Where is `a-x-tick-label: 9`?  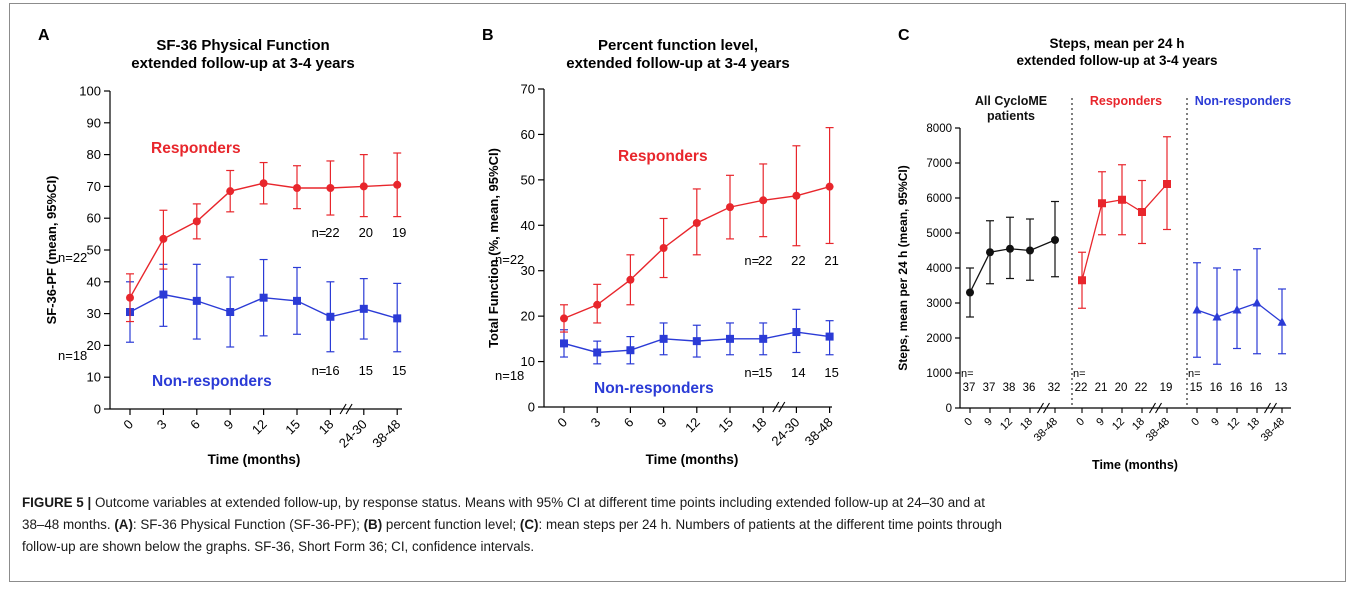
a-x-tick-label: 9 is located at coordinates (229, 425).